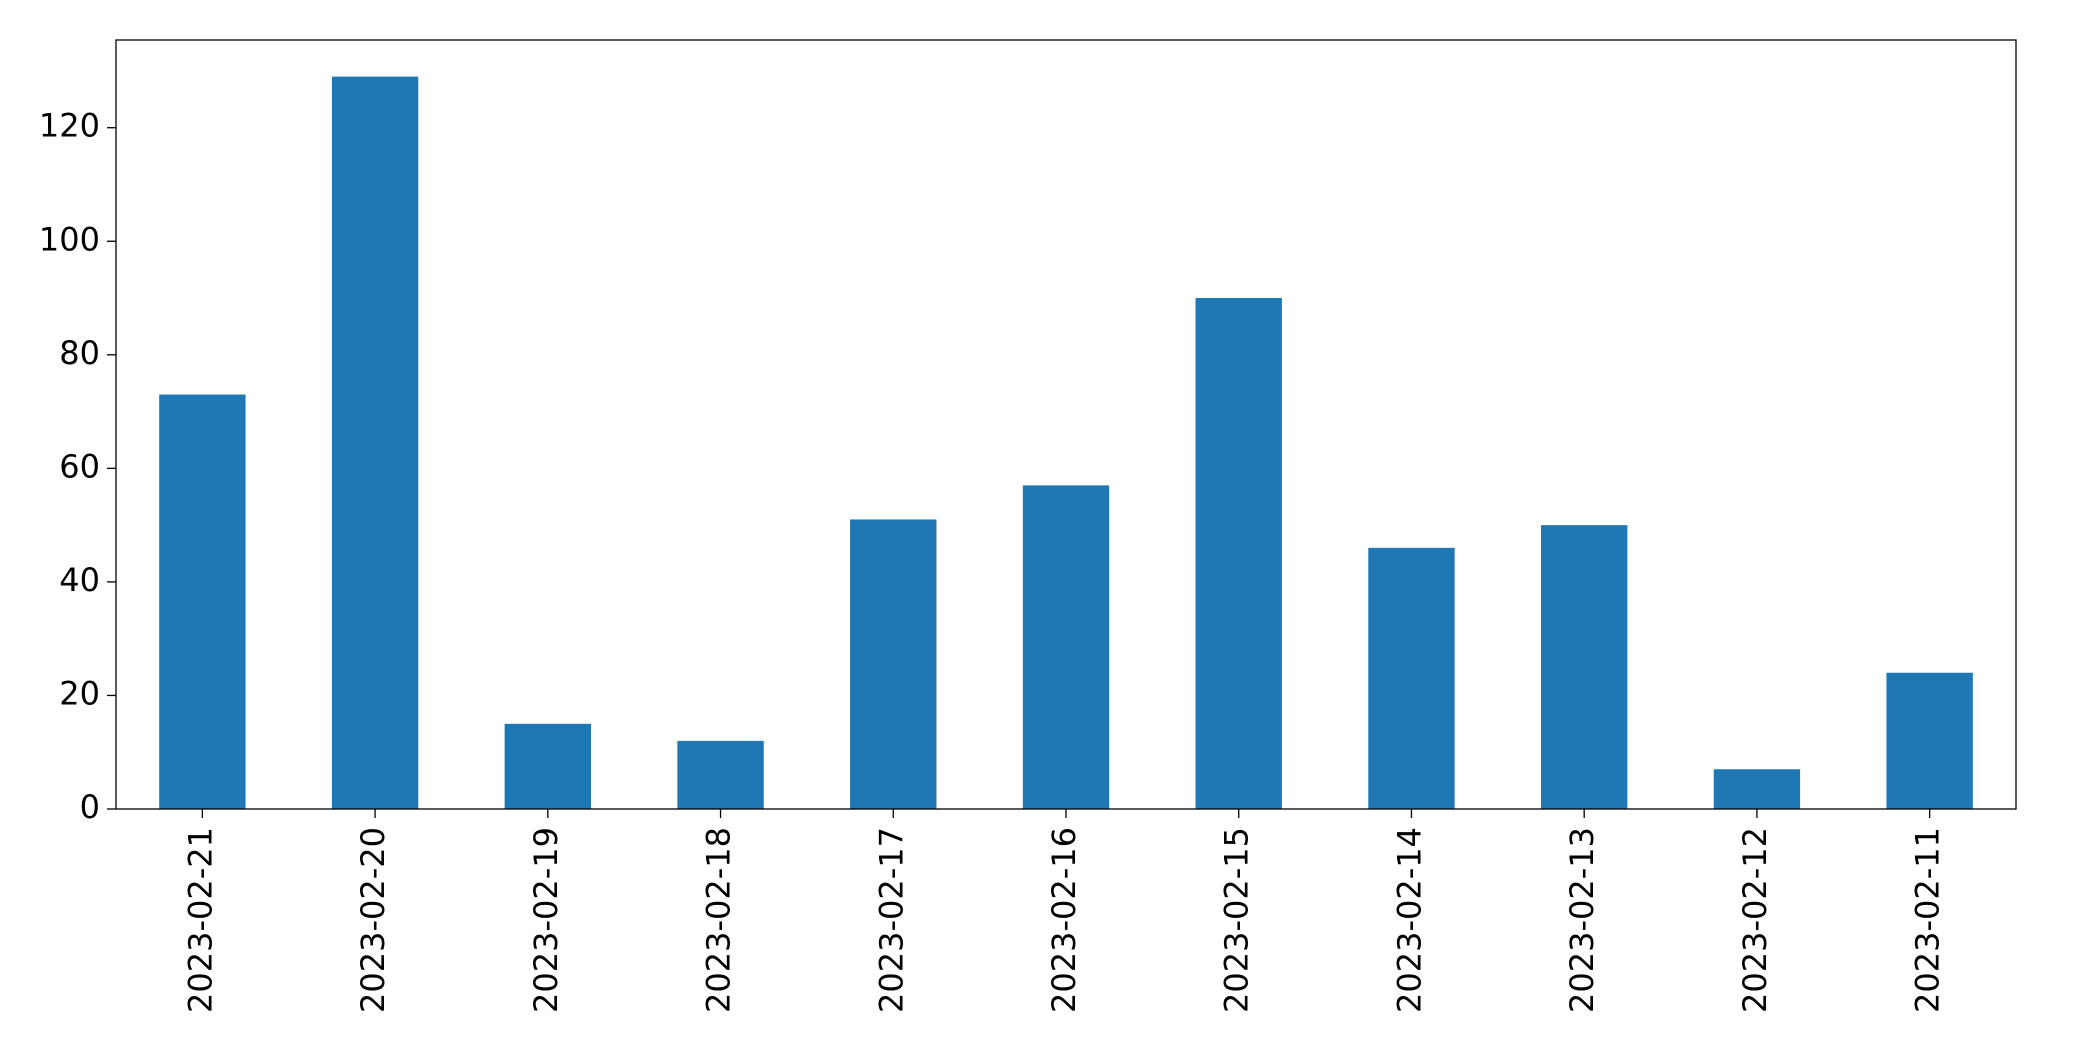 Image resolution: width=2093 pixels, height=1061 pixels. I want to click on x-tick-label: 2023-02-17, so click(891, 920).